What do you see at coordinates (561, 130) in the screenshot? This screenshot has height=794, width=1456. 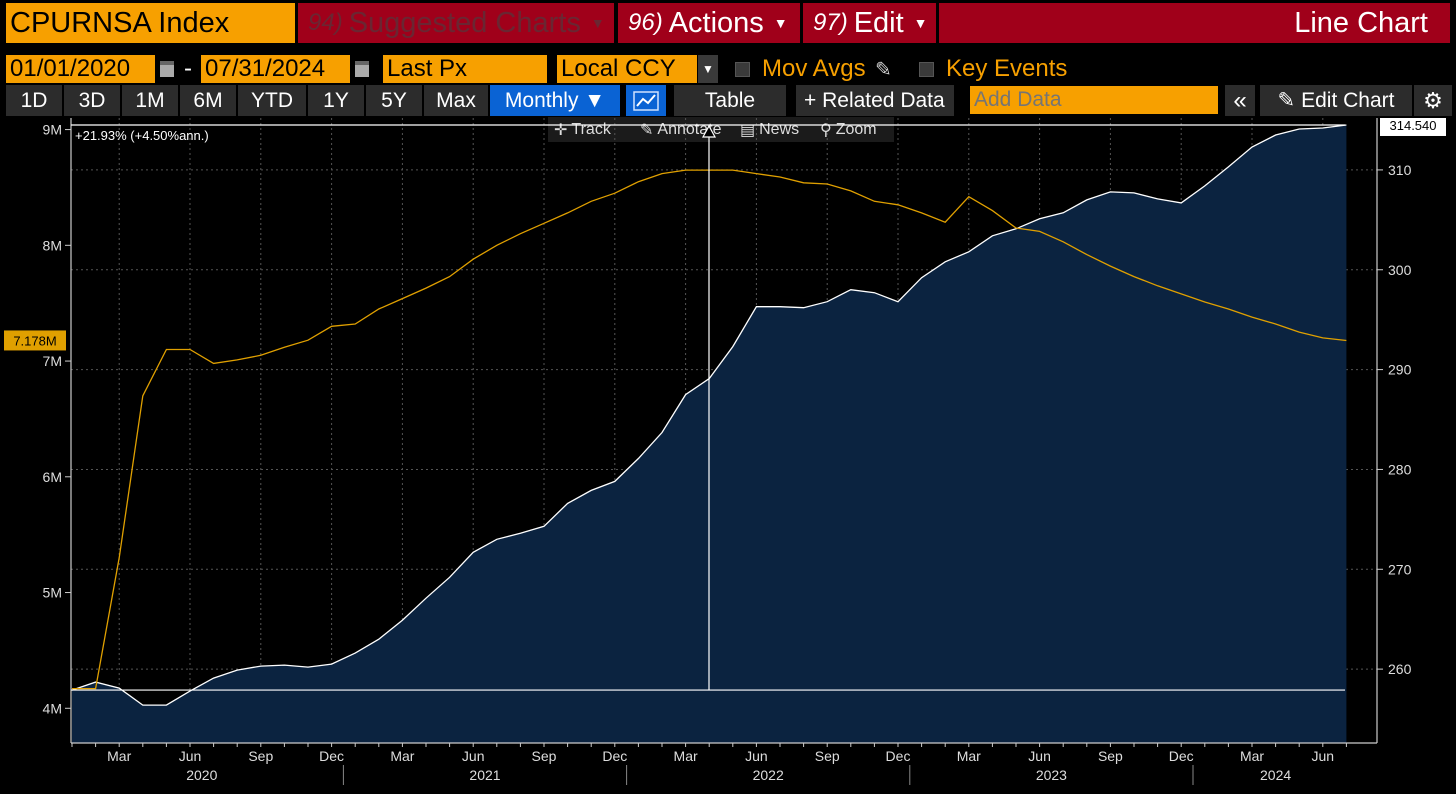 I see `crosshair-icon: ✛` at bounding box center [561, 130].